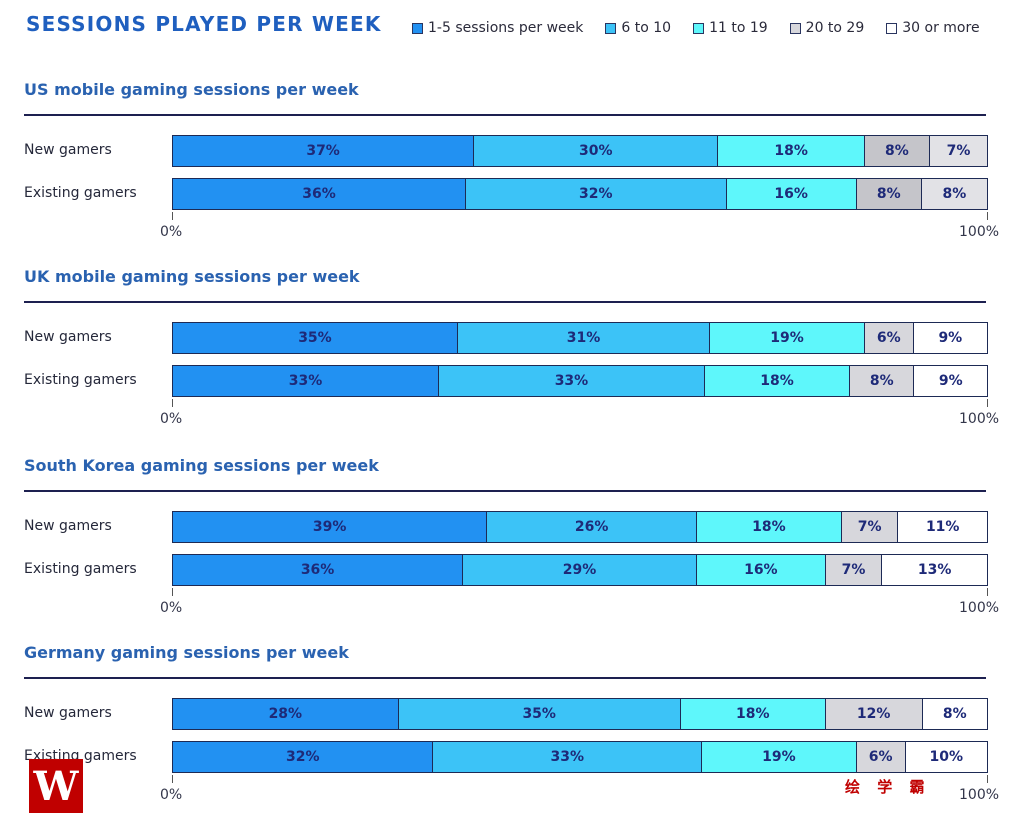 Image resolution: width=1024 pixels, height=834 pixels. What do you see at coordinates (941, 28) in the screenshot?
I see `legend-label: 30 or more` at bounding box center [941, 28].